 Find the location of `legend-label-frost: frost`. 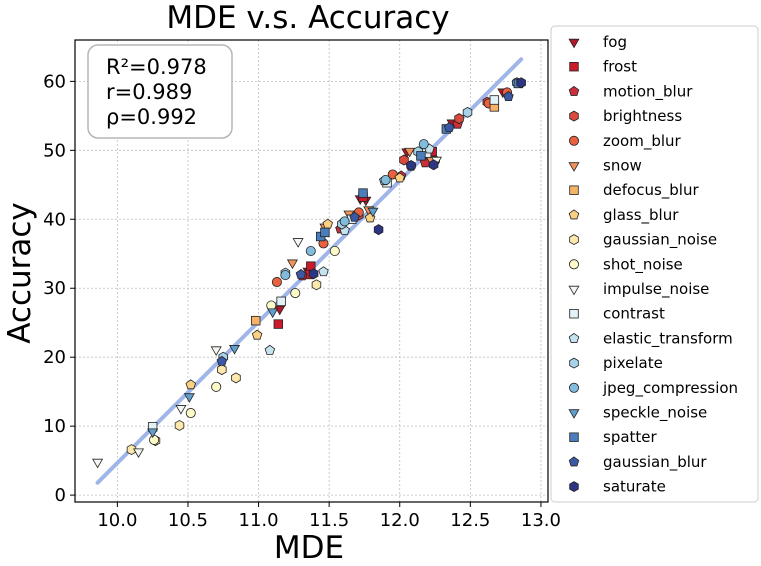

legend-label-frost: frost is located at coordinates (620, 67).